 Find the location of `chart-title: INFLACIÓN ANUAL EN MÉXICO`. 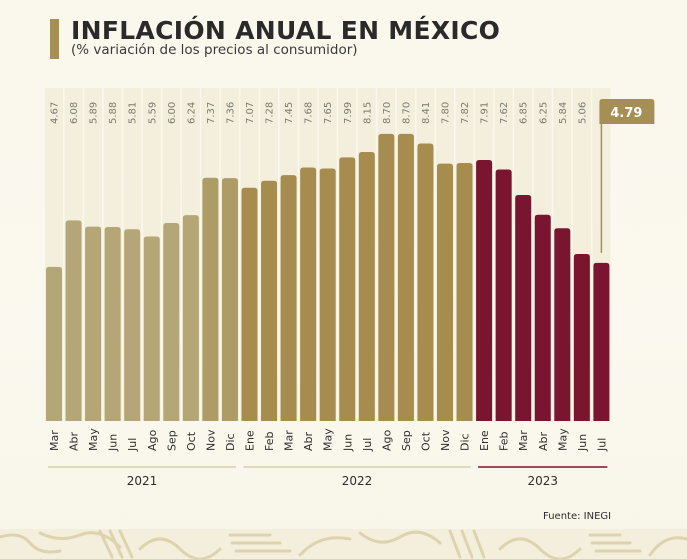

chart-title: INFLACIÓN ANUAL EN MÉXICO is located at coordinates (286, 30).